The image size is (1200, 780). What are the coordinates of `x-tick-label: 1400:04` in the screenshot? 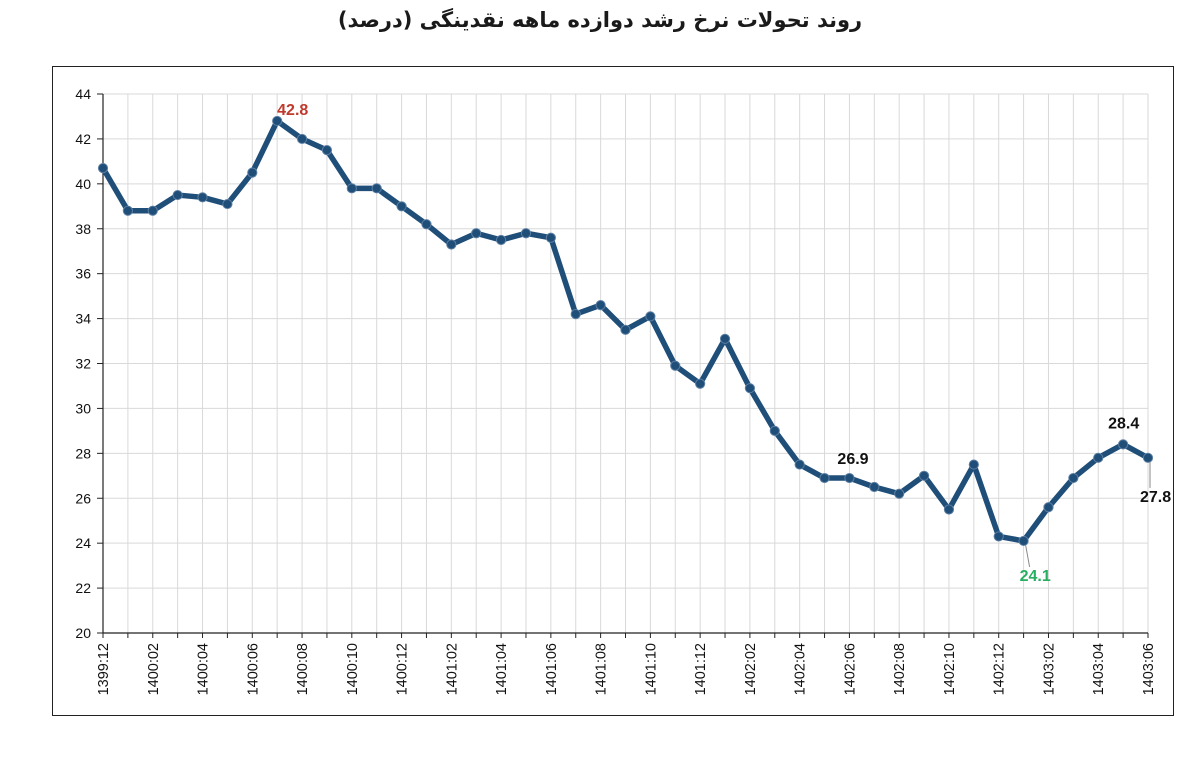 It's located at (204, 669).